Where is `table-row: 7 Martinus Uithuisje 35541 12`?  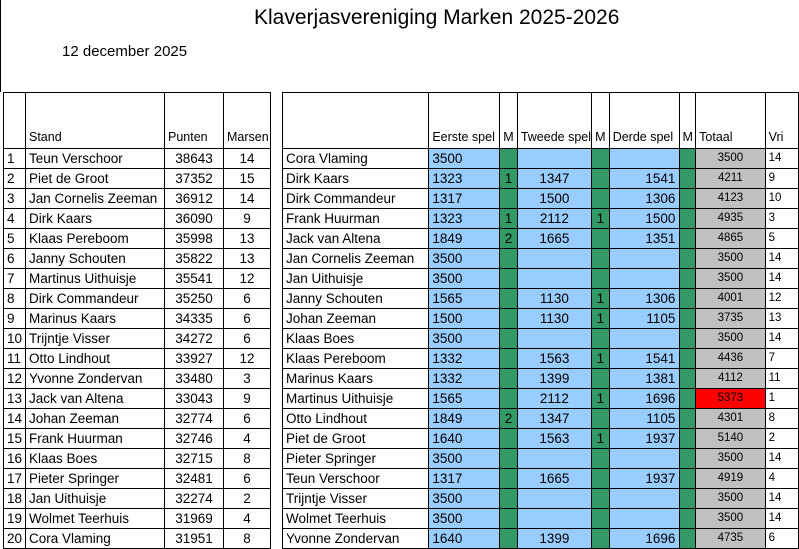 table-row: 7 Martinus Uithuisje 35541 12 is located at coordinates (137, 278).